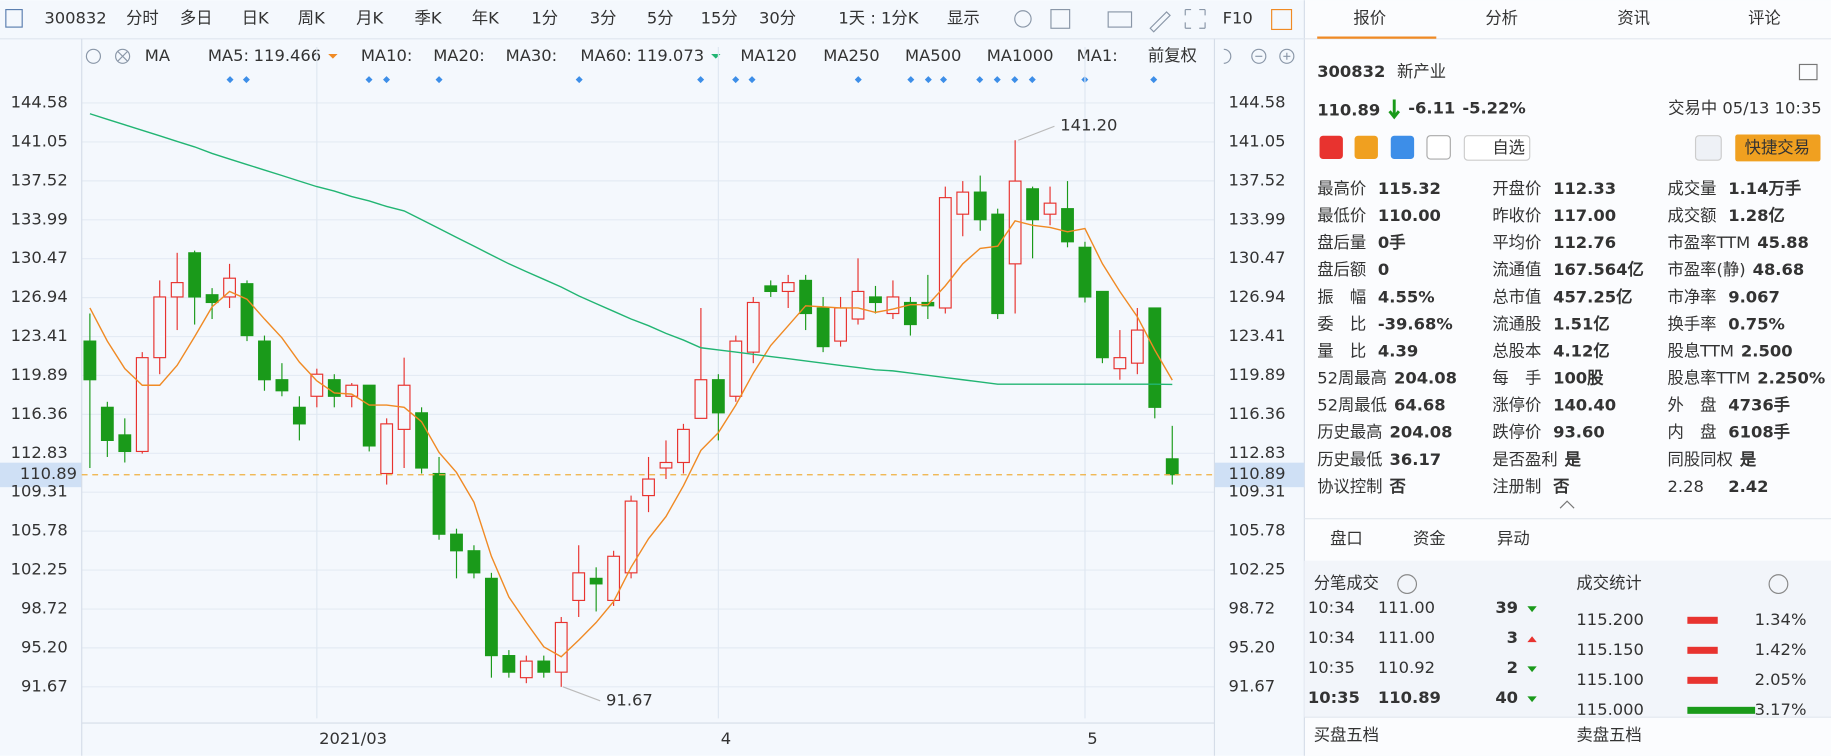 The width and height of the screenshot is (1831, 756). What do you see at coordinates (671, 55) in the screenshot?
I see `ma-legend-value: 119.073` at bounding box center [671, 55].